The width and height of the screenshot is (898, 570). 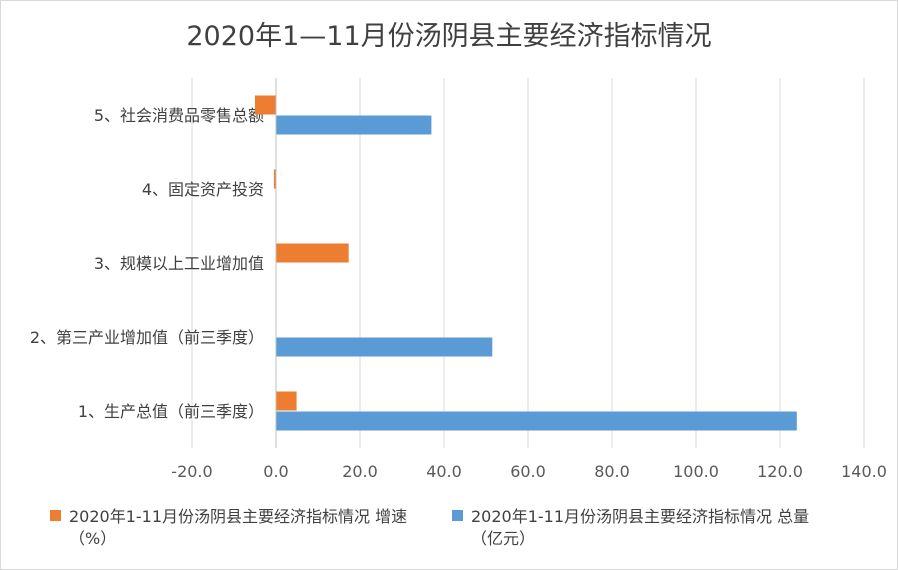 I want to click on x-tick-label: 40.0, so click(x=444, y=471).